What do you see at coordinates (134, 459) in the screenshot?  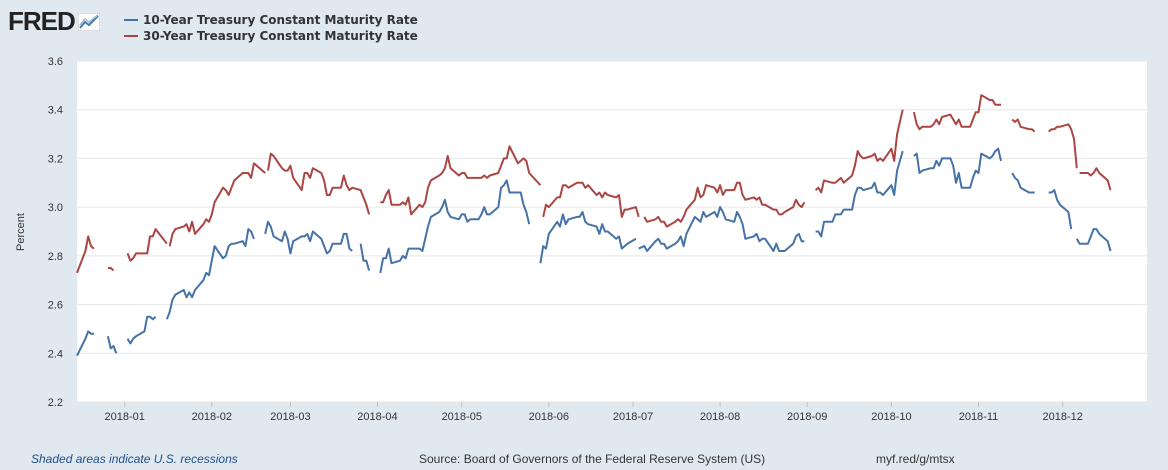 I see `recession-note: Shaded areas indicate U.S. recessions` at bounding box center [134, 459].